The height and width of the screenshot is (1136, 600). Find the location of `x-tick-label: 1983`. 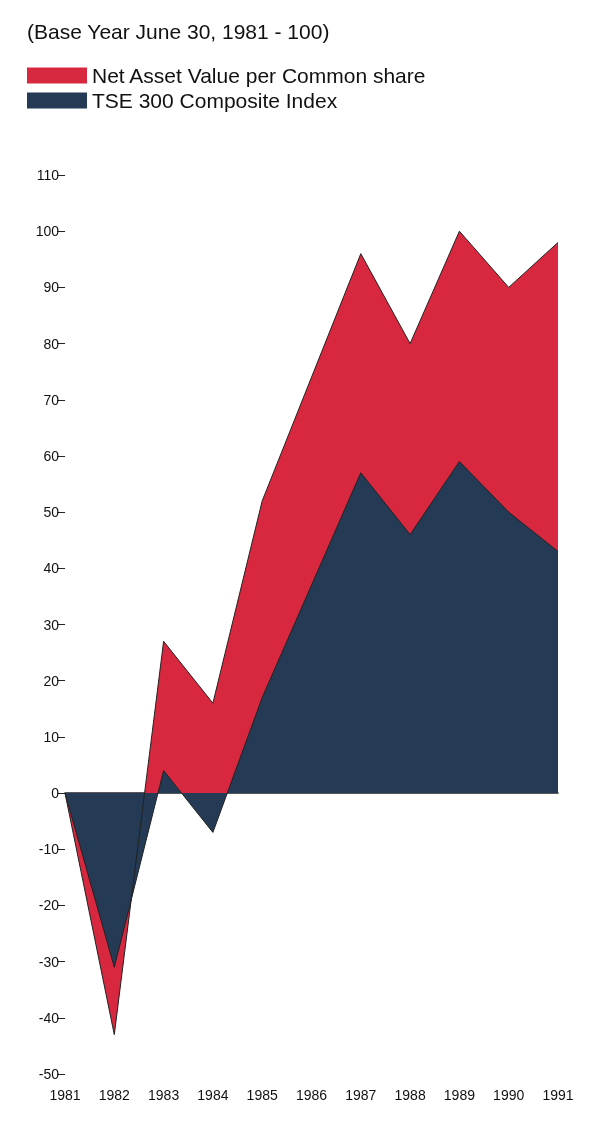

x-tick-label: 1983 is located at coordinates (164, 1095).